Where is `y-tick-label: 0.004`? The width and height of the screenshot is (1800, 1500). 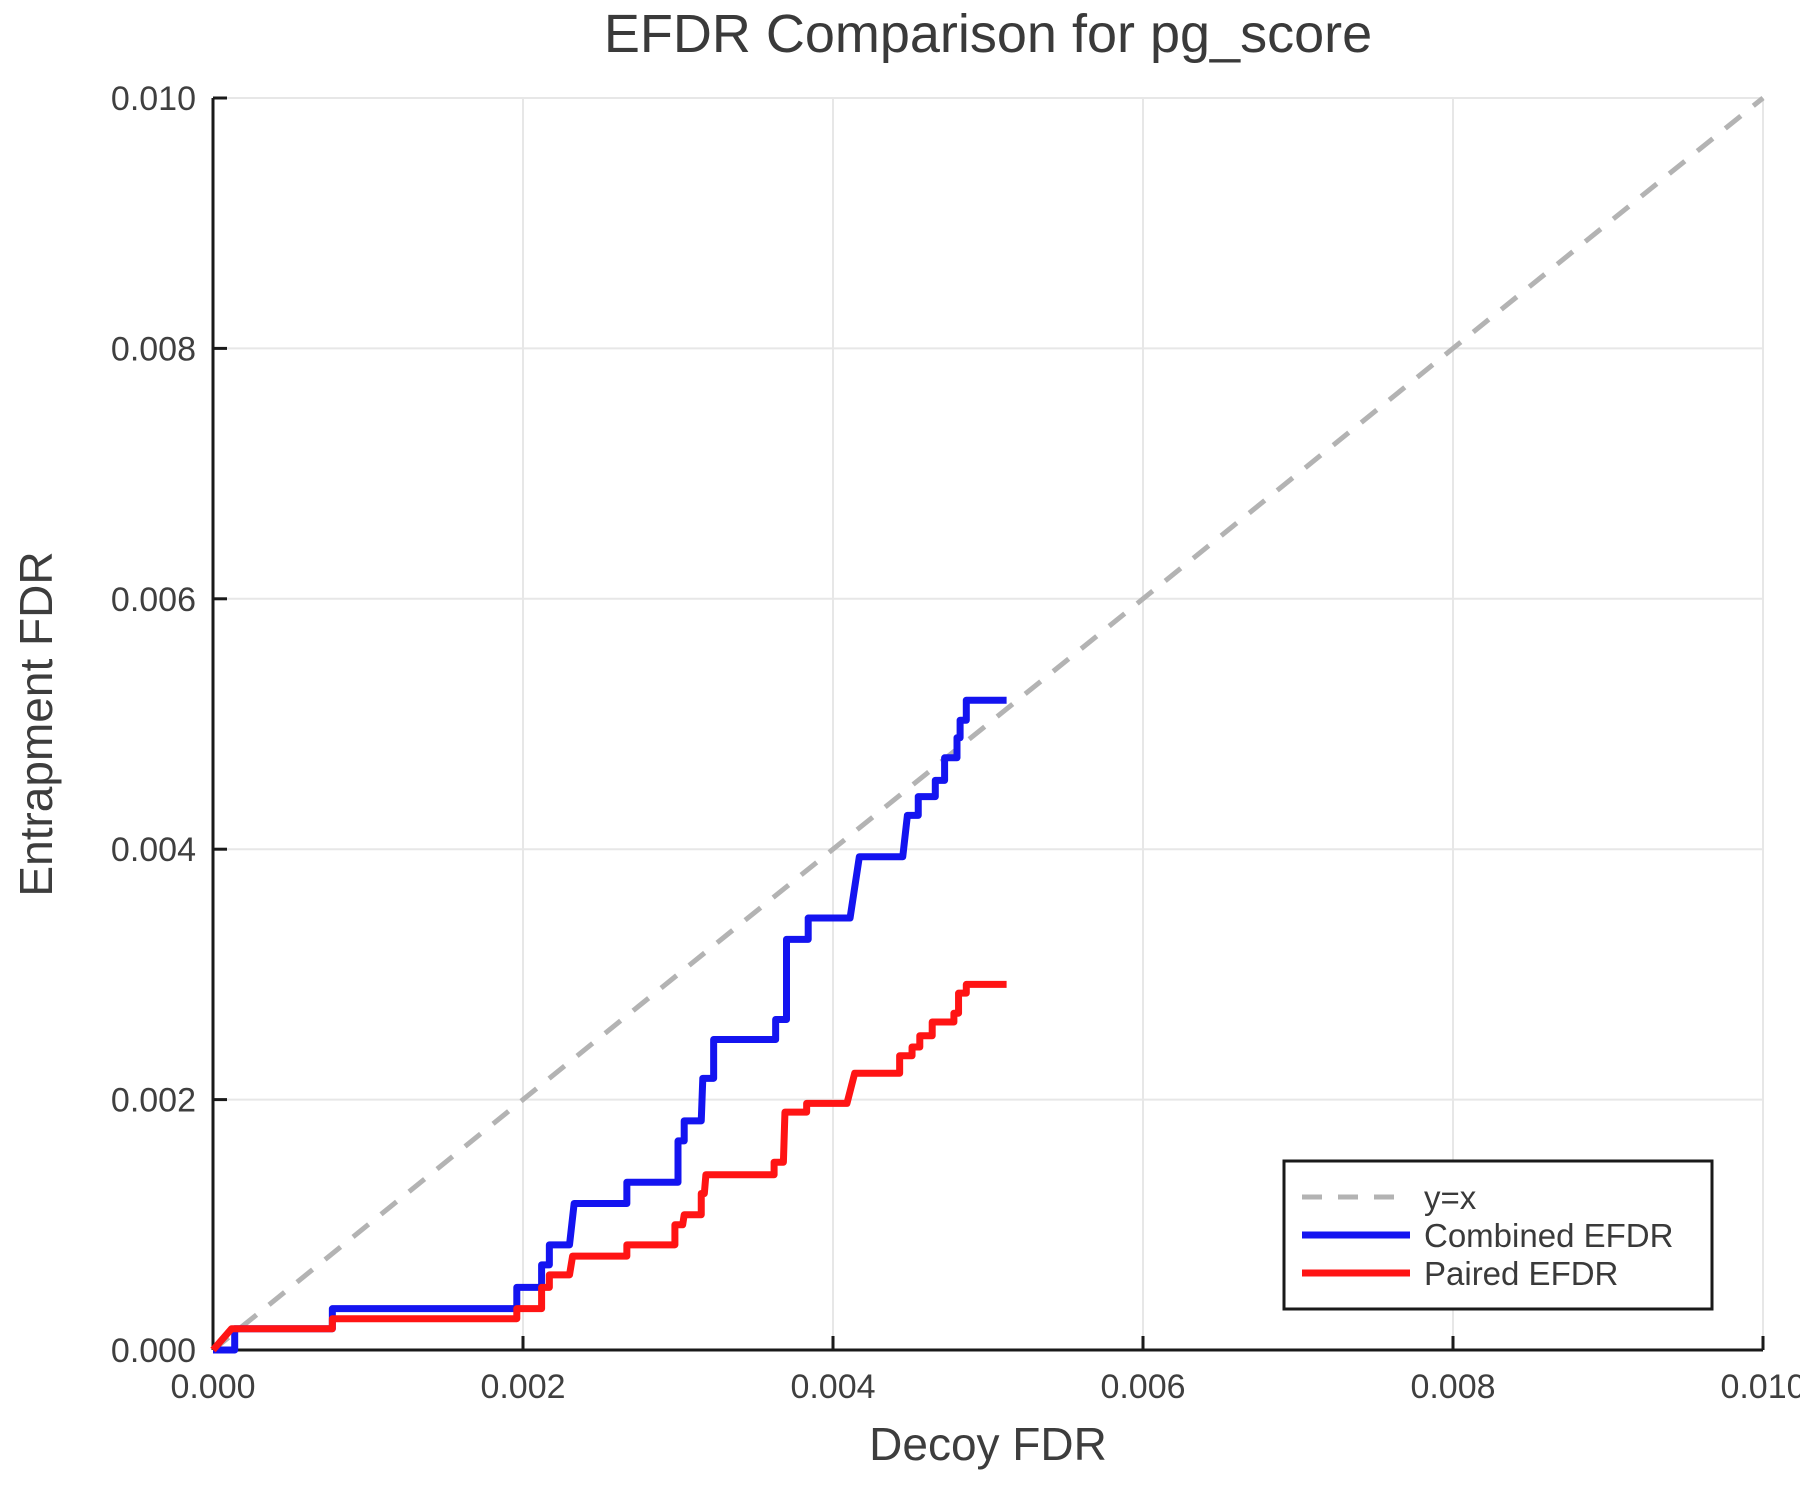
y-tick-label: 0.004 is located at coordinates (153, 850).